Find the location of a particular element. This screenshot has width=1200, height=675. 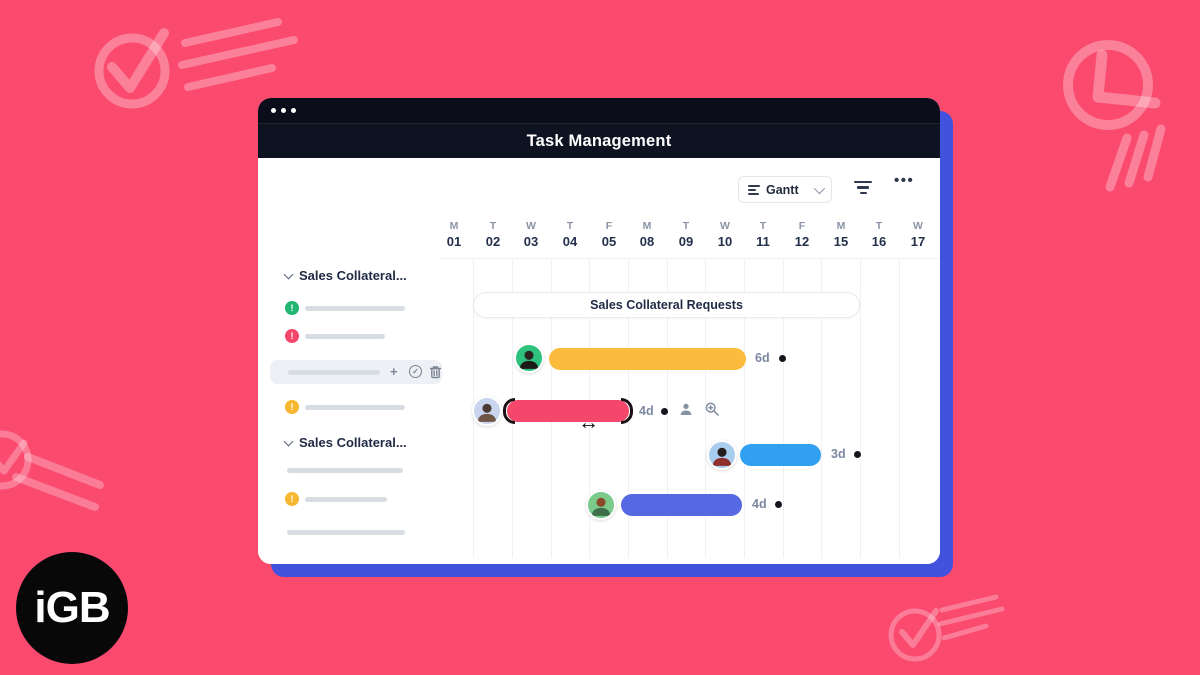

view-selector-label: Gantt is located at coordinates (782, 189).